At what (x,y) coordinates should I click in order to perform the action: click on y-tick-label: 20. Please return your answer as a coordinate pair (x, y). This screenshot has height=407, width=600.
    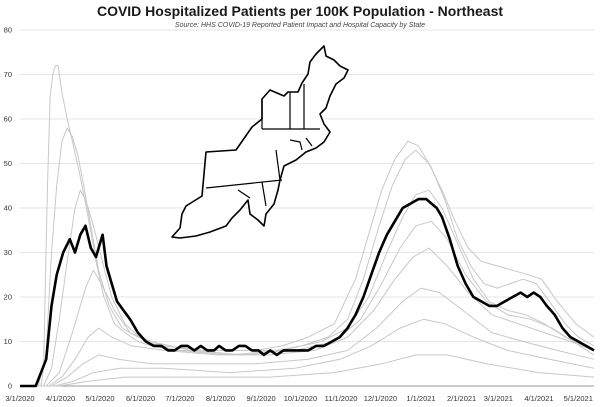
    Looking at the image, I should click on (8, 297).